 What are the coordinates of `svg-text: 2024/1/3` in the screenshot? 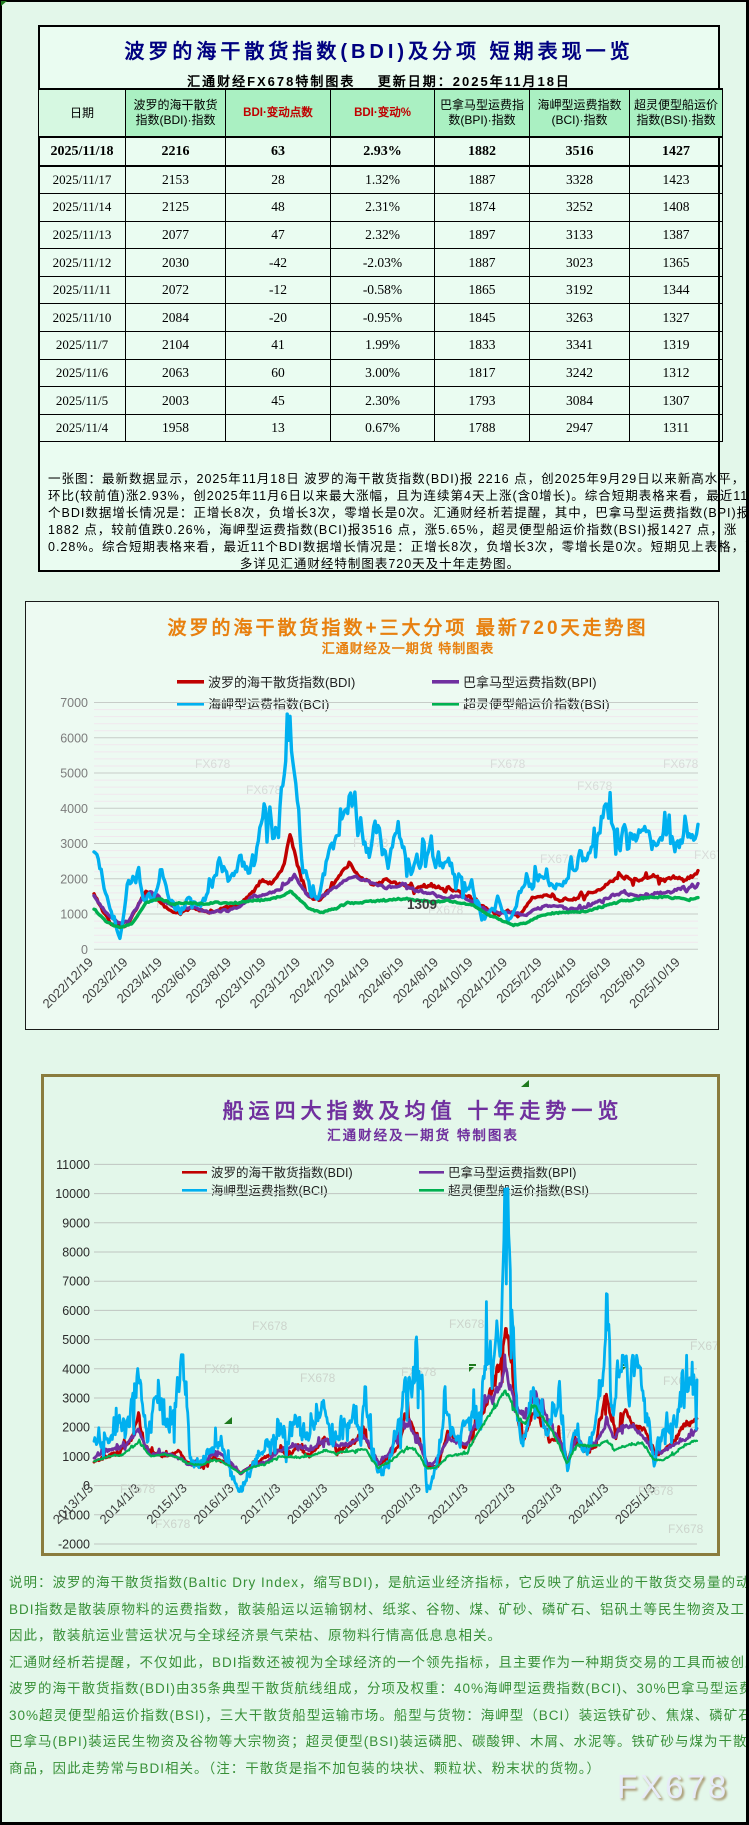 It's located at (588, 1504).